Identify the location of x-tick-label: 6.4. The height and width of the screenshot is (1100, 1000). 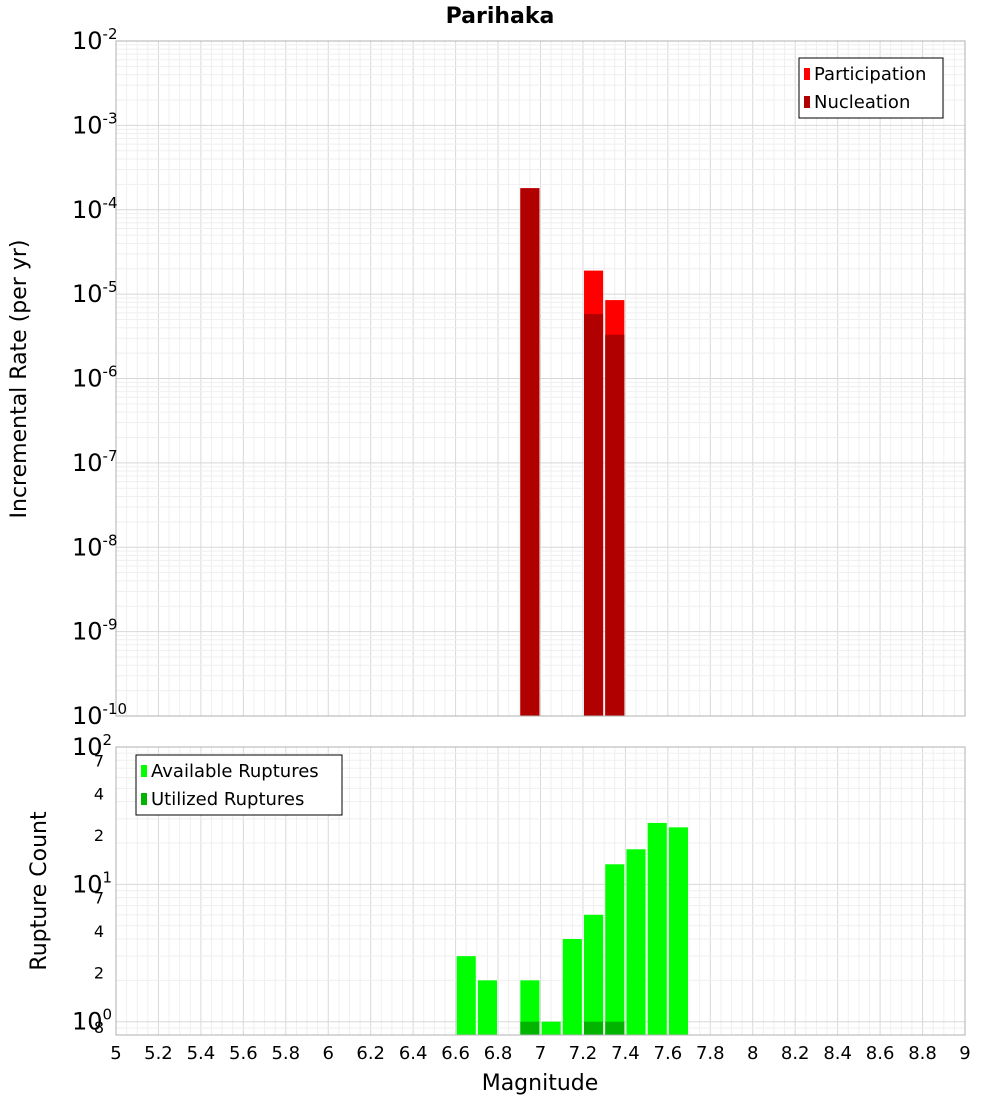
(413, 1053).